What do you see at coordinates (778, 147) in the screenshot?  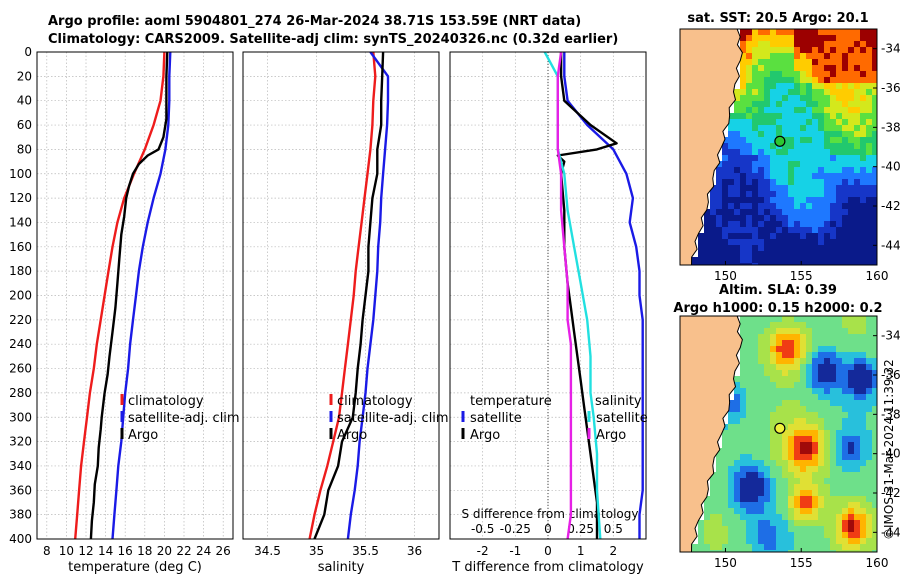 I see `map-field` at bounding box center [778, 147].